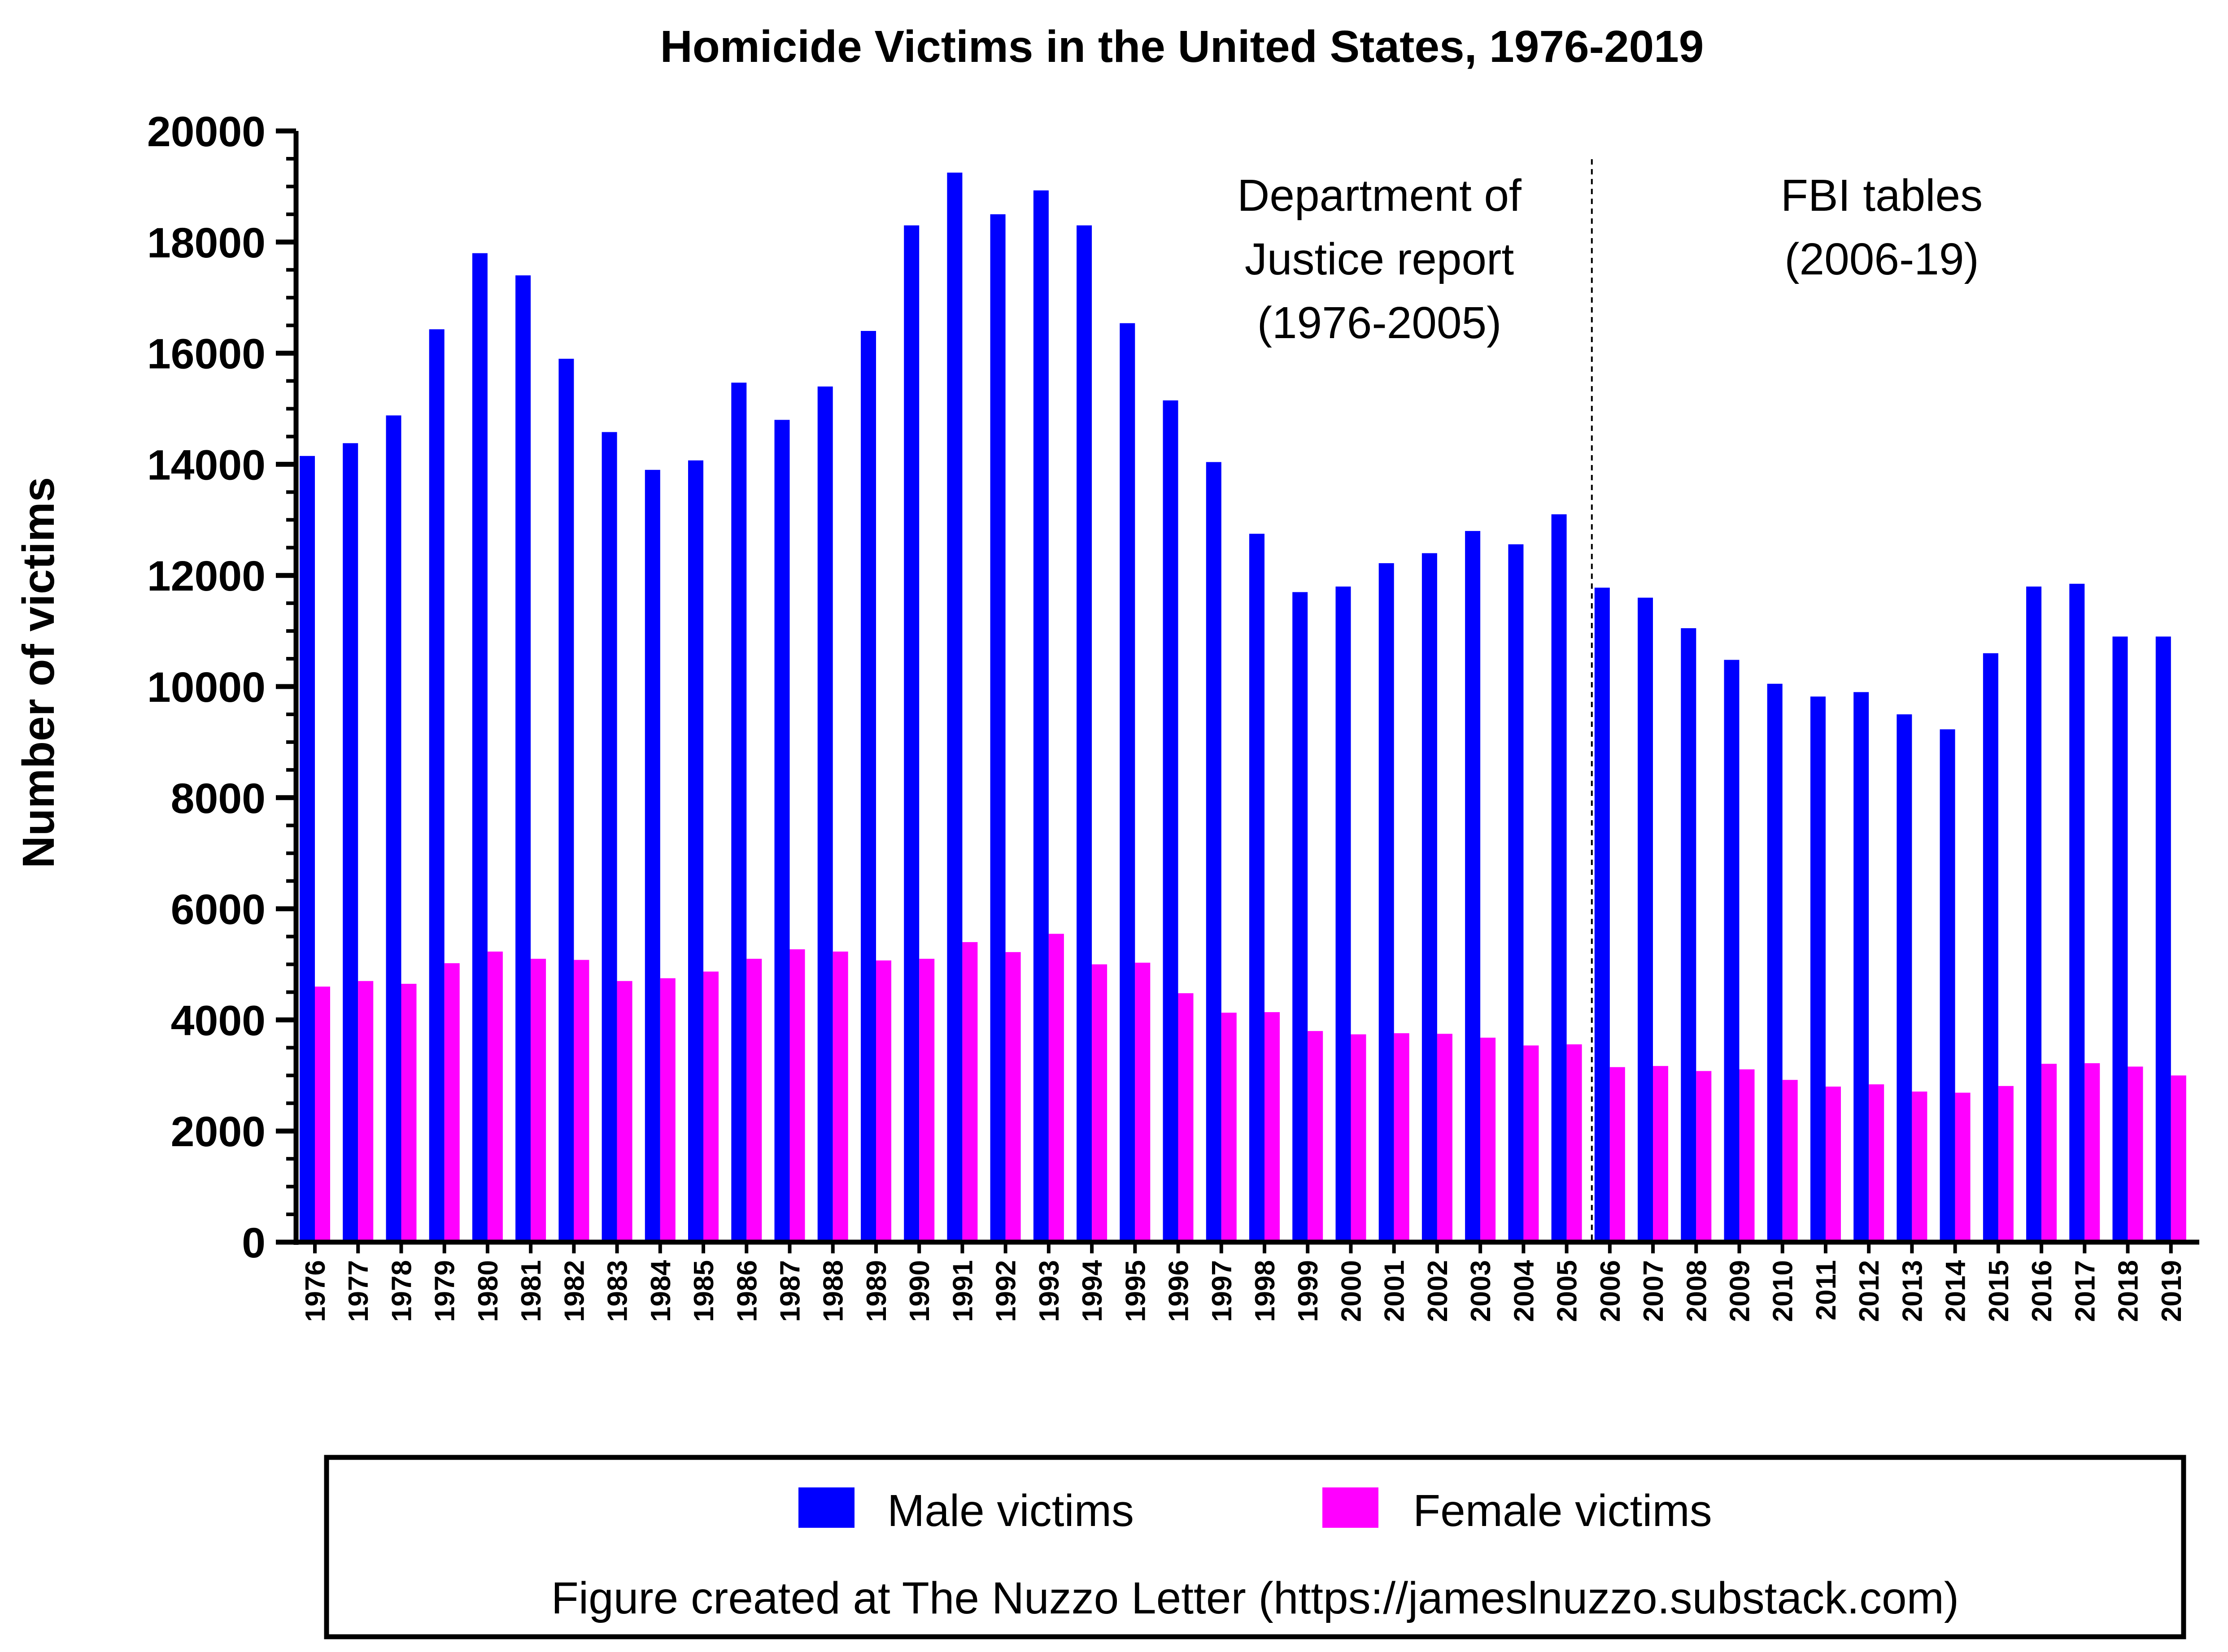 This screenshot has width=2228, height=1652. Describe the element at coordinates (437, 785) in the screenshot. I see `male-bar-1979` at that location.